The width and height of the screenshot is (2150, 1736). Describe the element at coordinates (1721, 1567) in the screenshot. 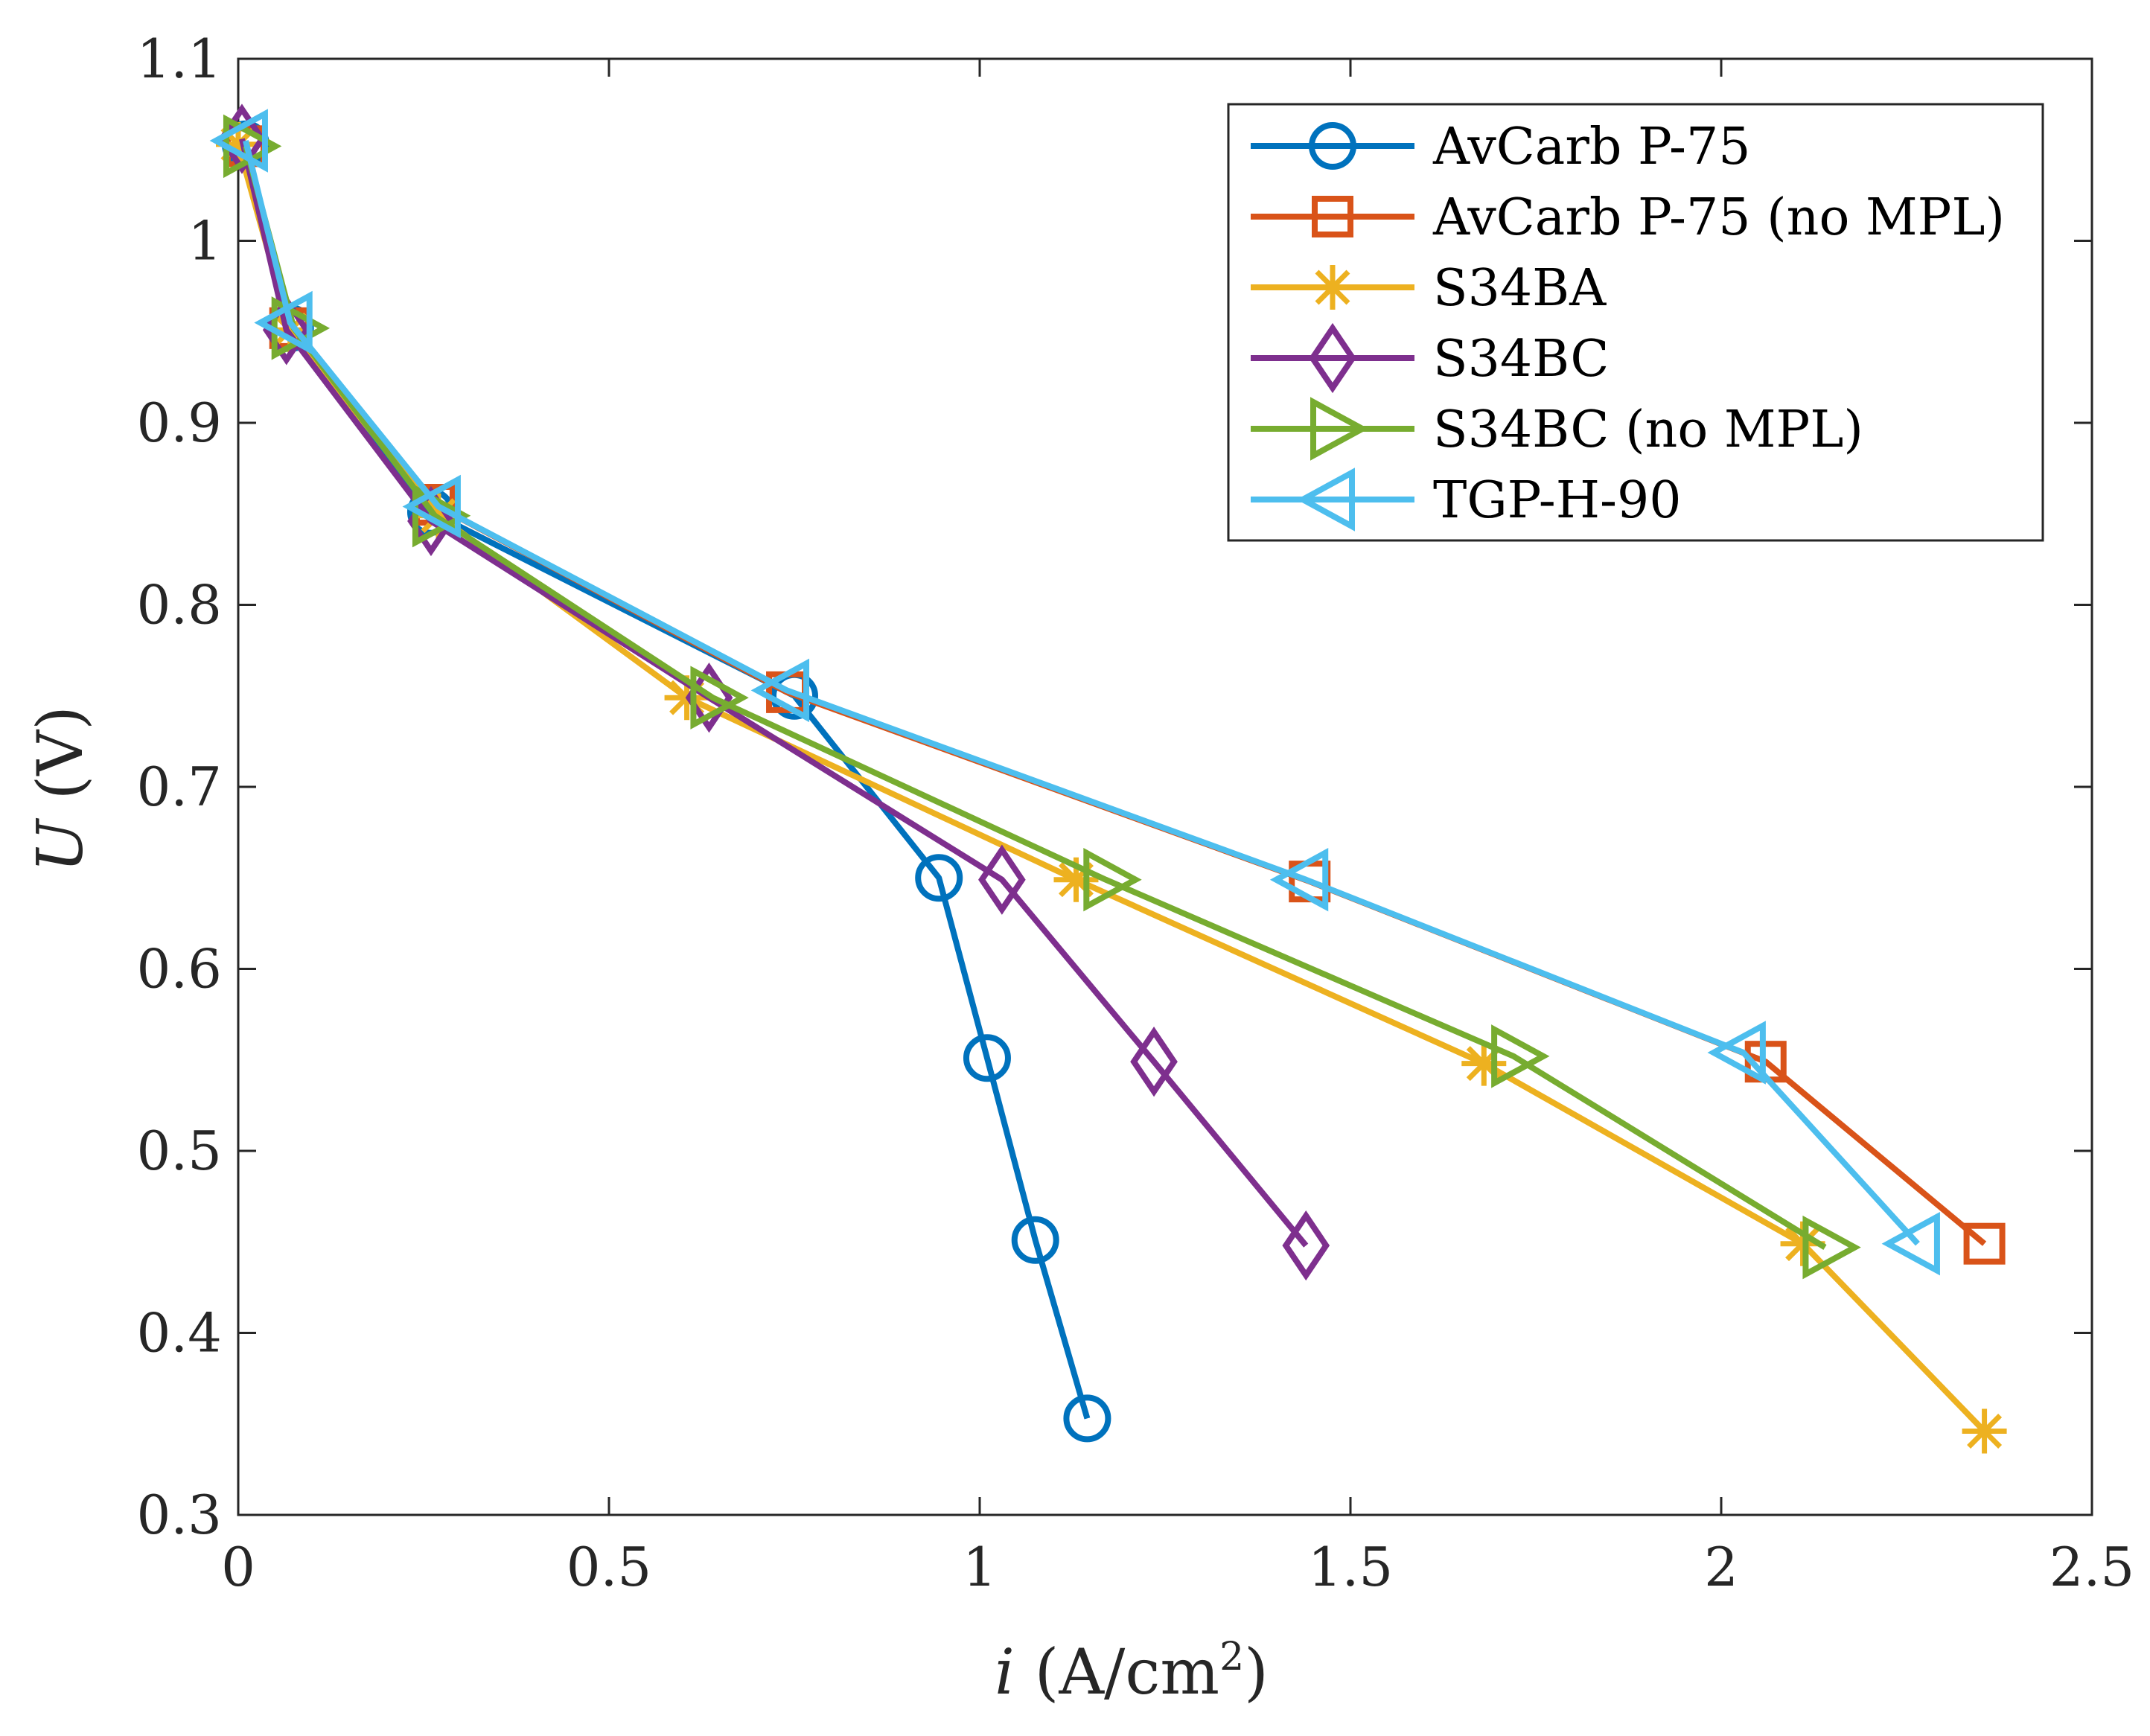

I see `x-tick-label: 2` at that location.